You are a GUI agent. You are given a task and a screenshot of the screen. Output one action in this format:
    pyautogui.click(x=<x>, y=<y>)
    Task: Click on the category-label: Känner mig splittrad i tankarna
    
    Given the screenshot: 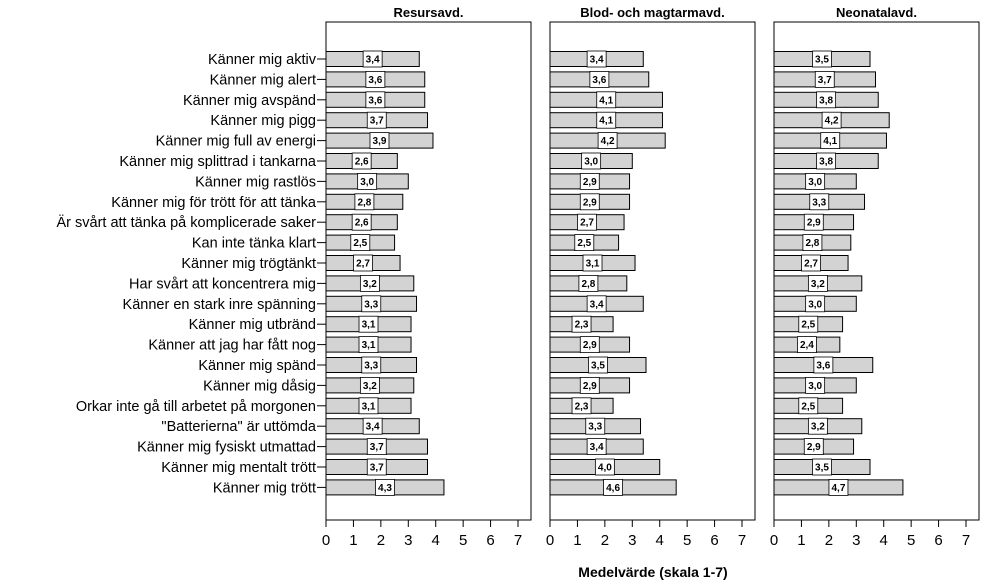 What is the action you would take?
    pyautogui.click(x=218, y=162)
    